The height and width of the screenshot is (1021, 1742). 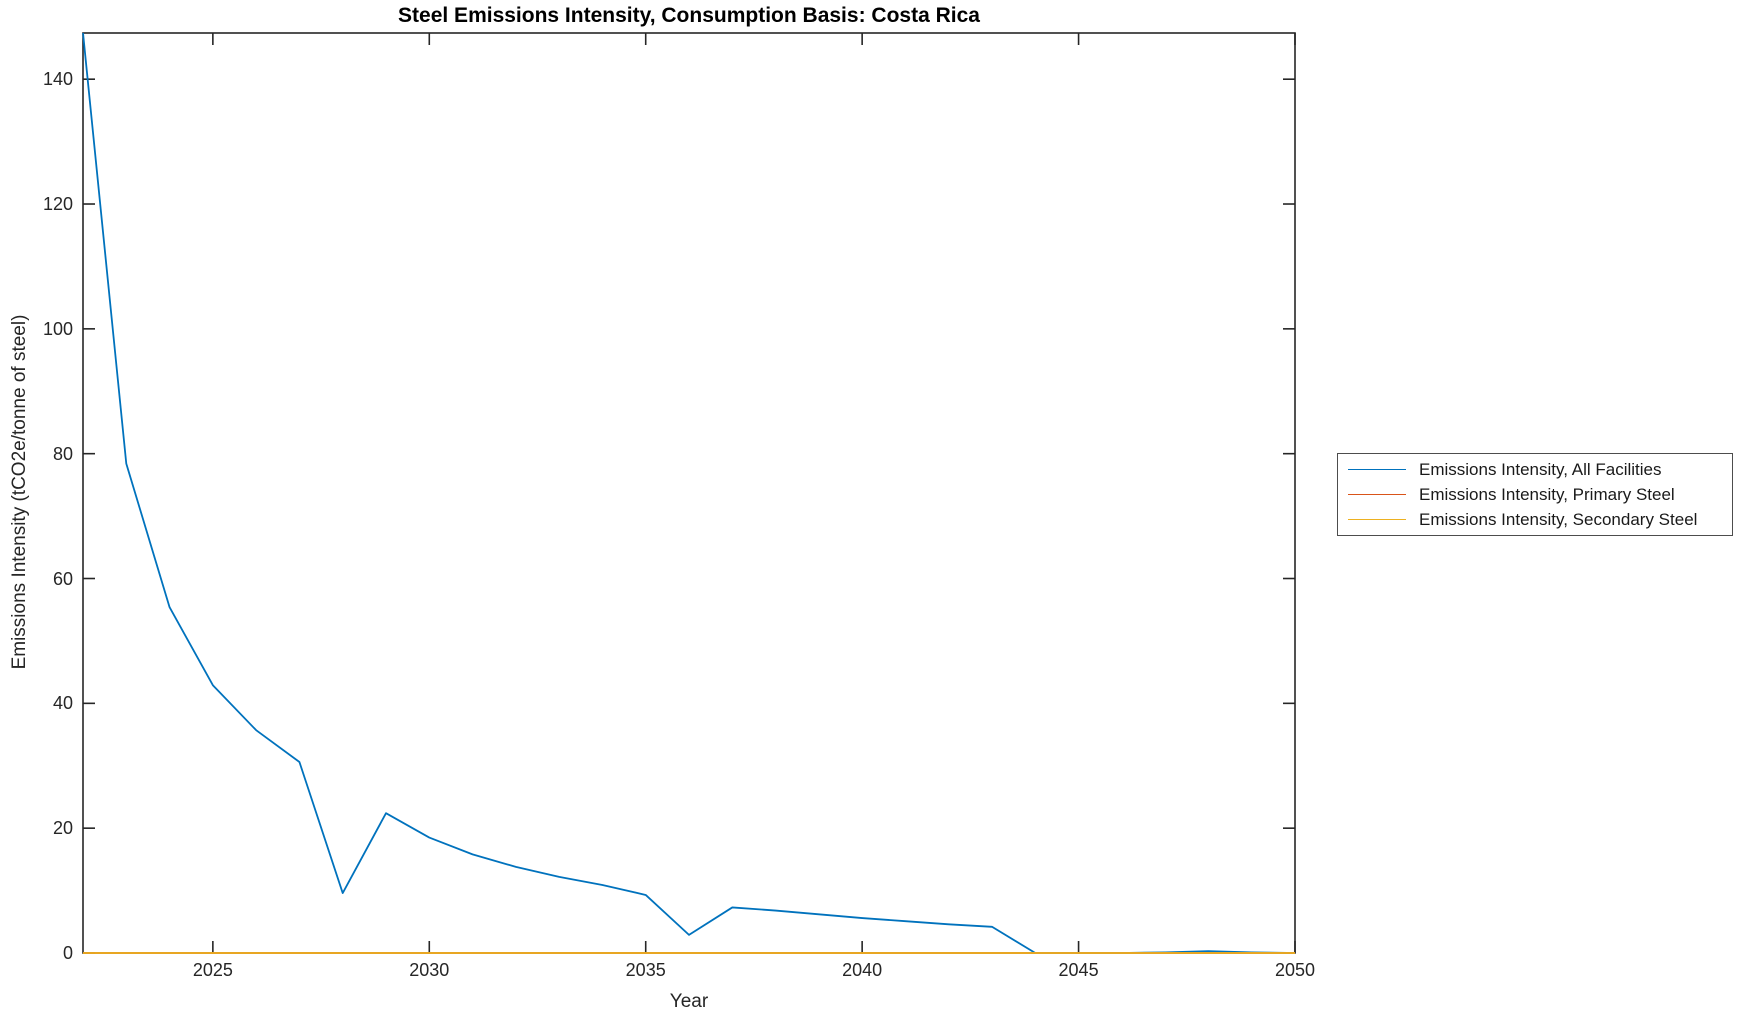 I want to click on x-tick-label: 2035, so click(x=645, y=970).